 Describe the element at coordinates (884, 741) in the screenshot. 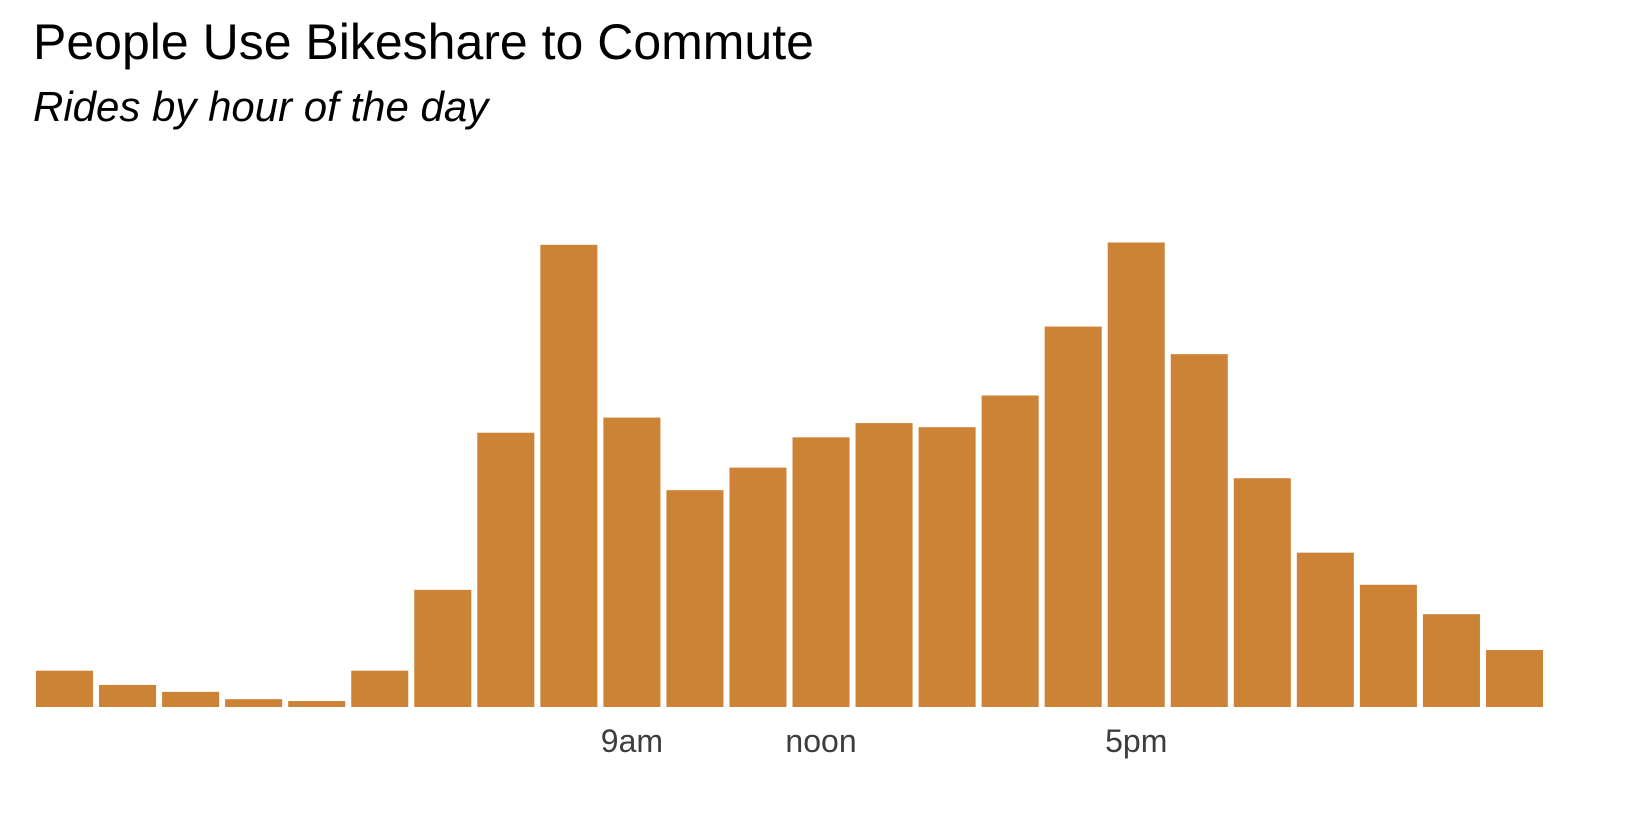

I see `x-axis-tick-labels: 9am noon 5pm` at that location.